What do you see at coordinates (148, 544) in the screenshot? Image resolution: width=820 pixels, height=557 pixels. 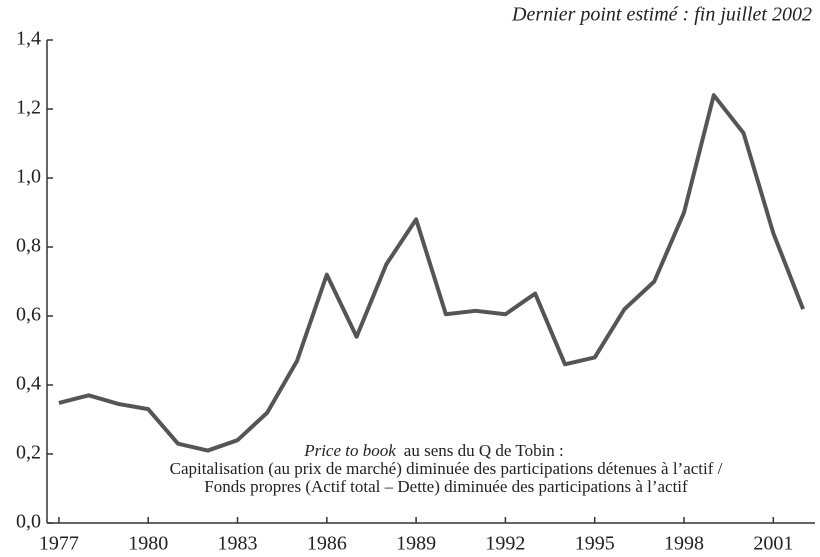 I see `x-tick-label: 1980` at bounding box center [148, 544].